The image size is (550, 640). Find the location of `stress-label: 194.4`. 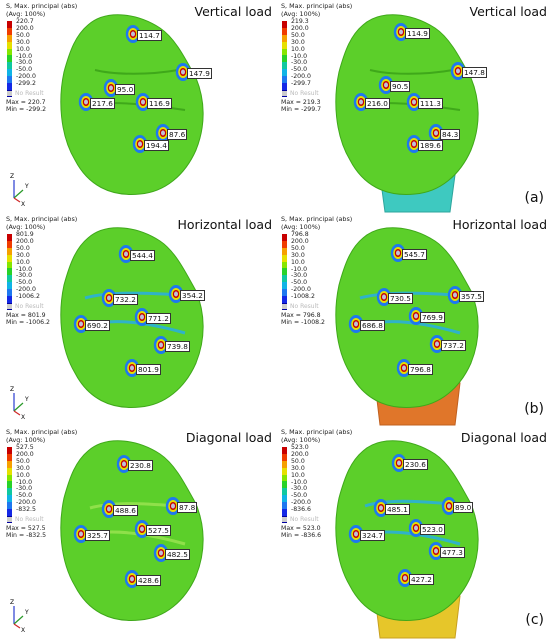

stress-label: 194.4 is located at coordinates (156, 145).